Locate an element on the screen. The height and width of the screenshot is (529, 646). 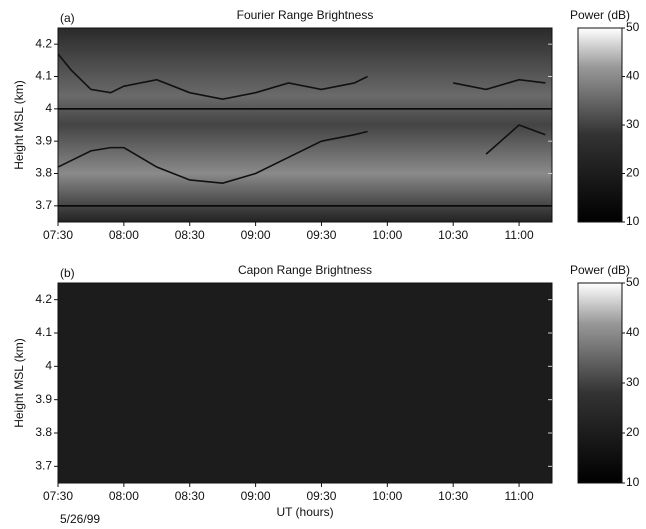
date-label: 5/26/99 is located at coordinates (80, 519).